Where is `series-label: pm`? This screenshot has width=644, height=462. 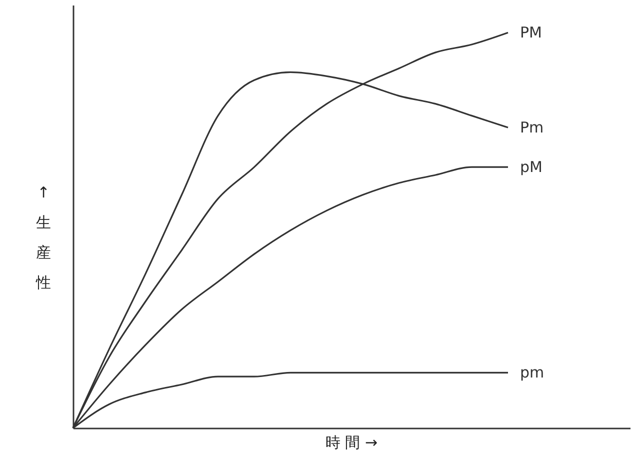 series-label: pm is located at coordinates (532, 373).